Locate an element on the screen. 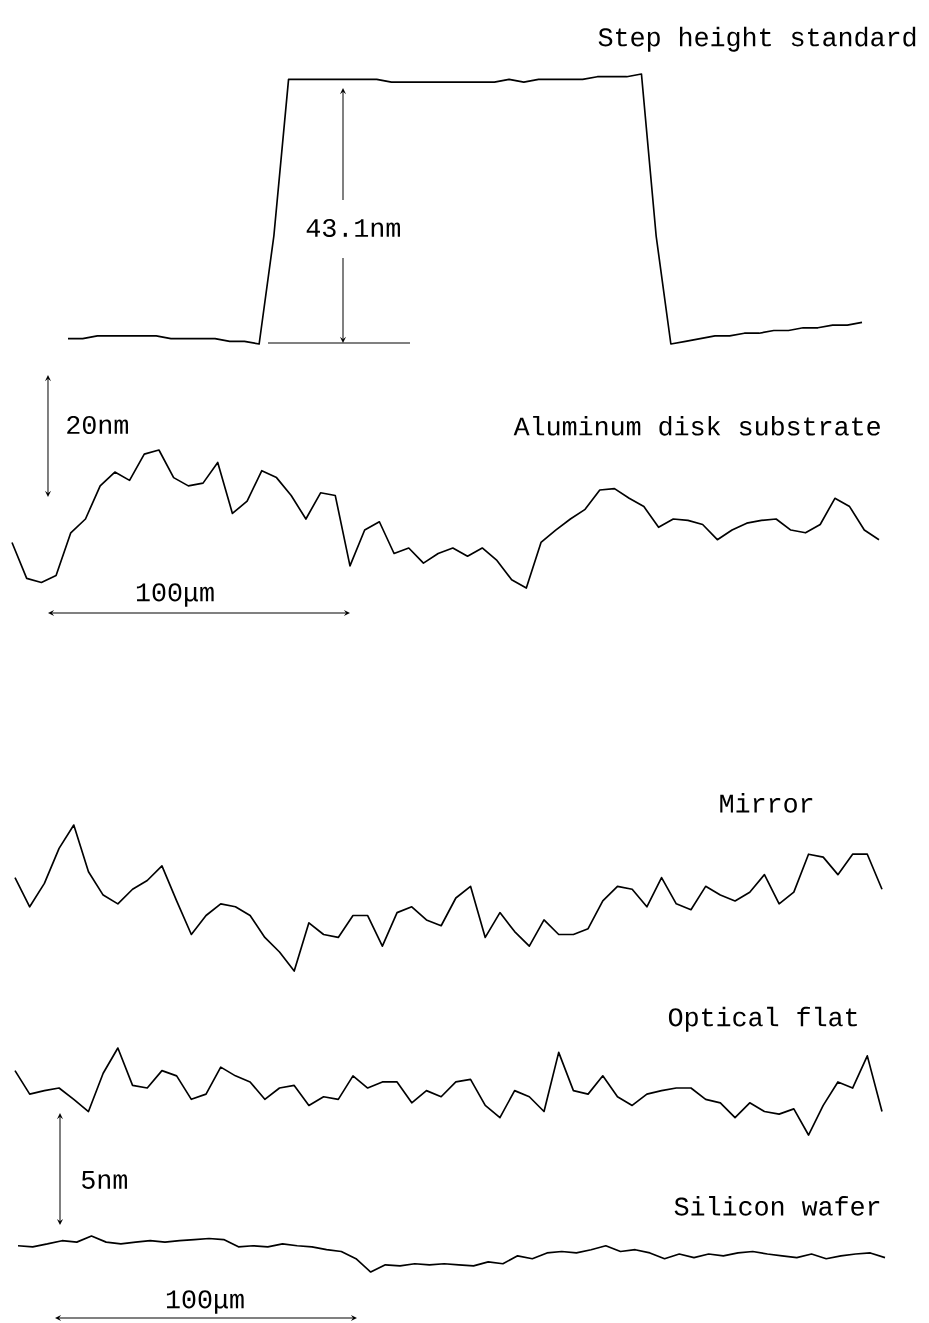 The width and height of the screenshot is (929, 1323). chart-title: Mirror is located at coordinates (766, 803).